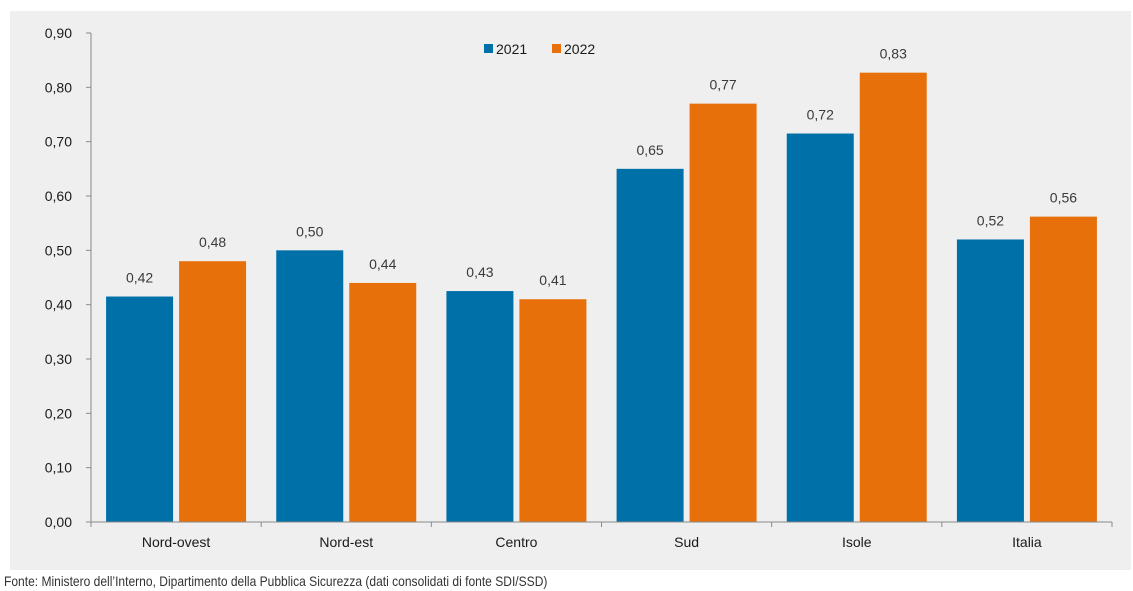 This screenshot has height=591, width=1133. Describe the element at coordinates (893, 297) in the screenshot. I see `bar-2022-isole` at that location.